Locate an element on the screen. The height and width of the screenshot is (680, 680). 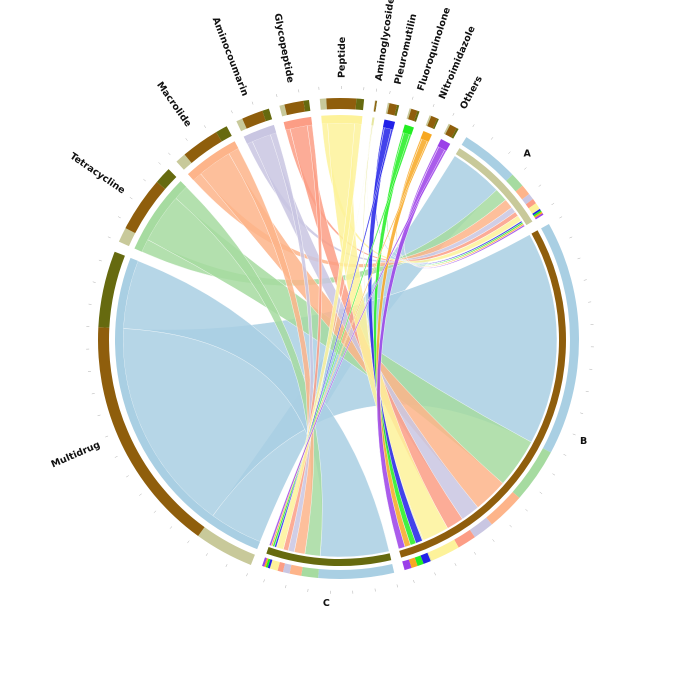
class-arc-multidrug is located at coordinates (187, 403).